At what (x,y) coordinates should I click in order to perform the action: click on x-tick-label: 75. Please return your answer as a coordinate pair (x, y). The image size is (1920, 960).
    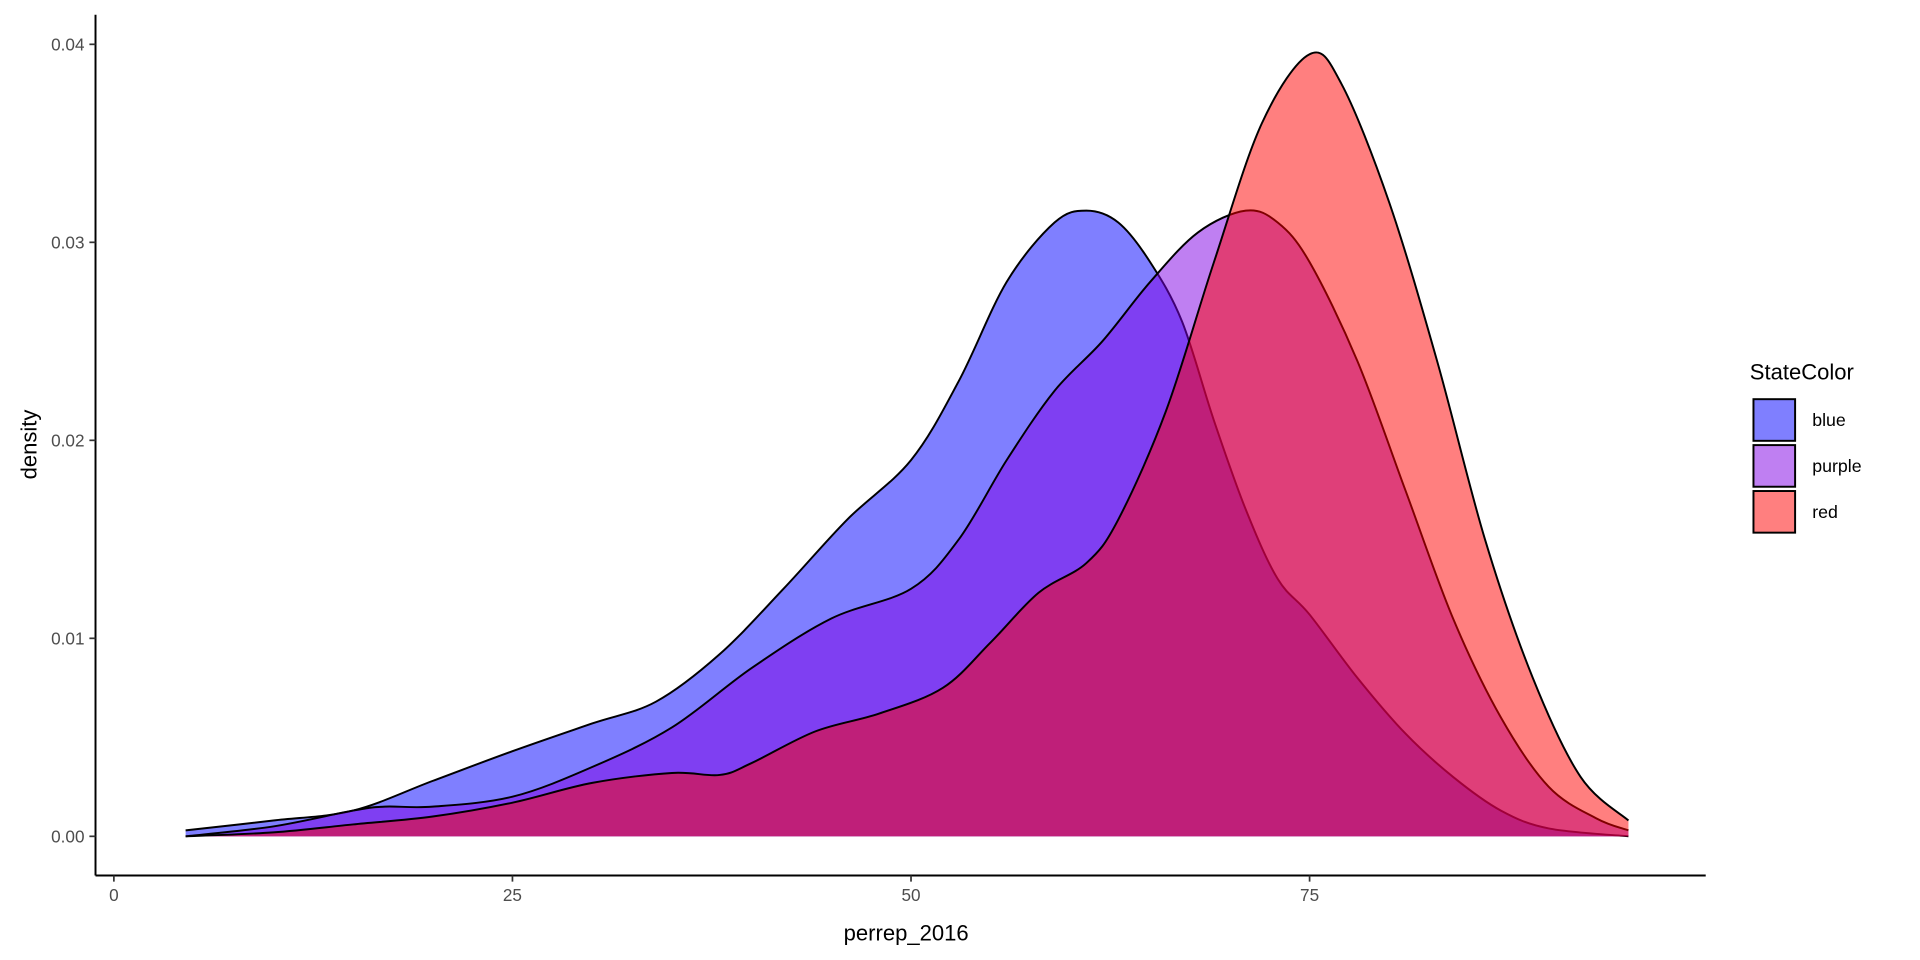
    Looking at the image, I should click on (1309, 895).